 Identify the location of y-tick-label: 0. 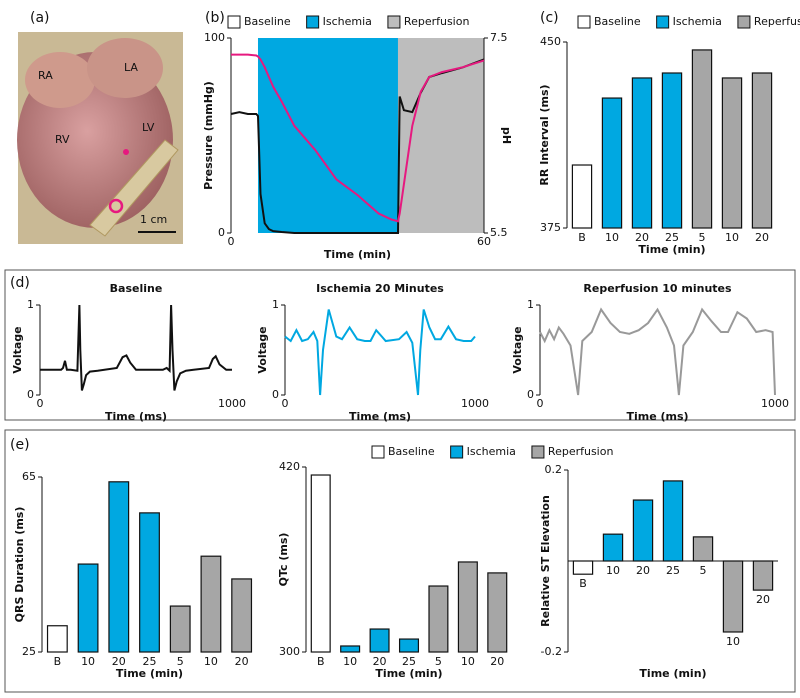
(275, 394).